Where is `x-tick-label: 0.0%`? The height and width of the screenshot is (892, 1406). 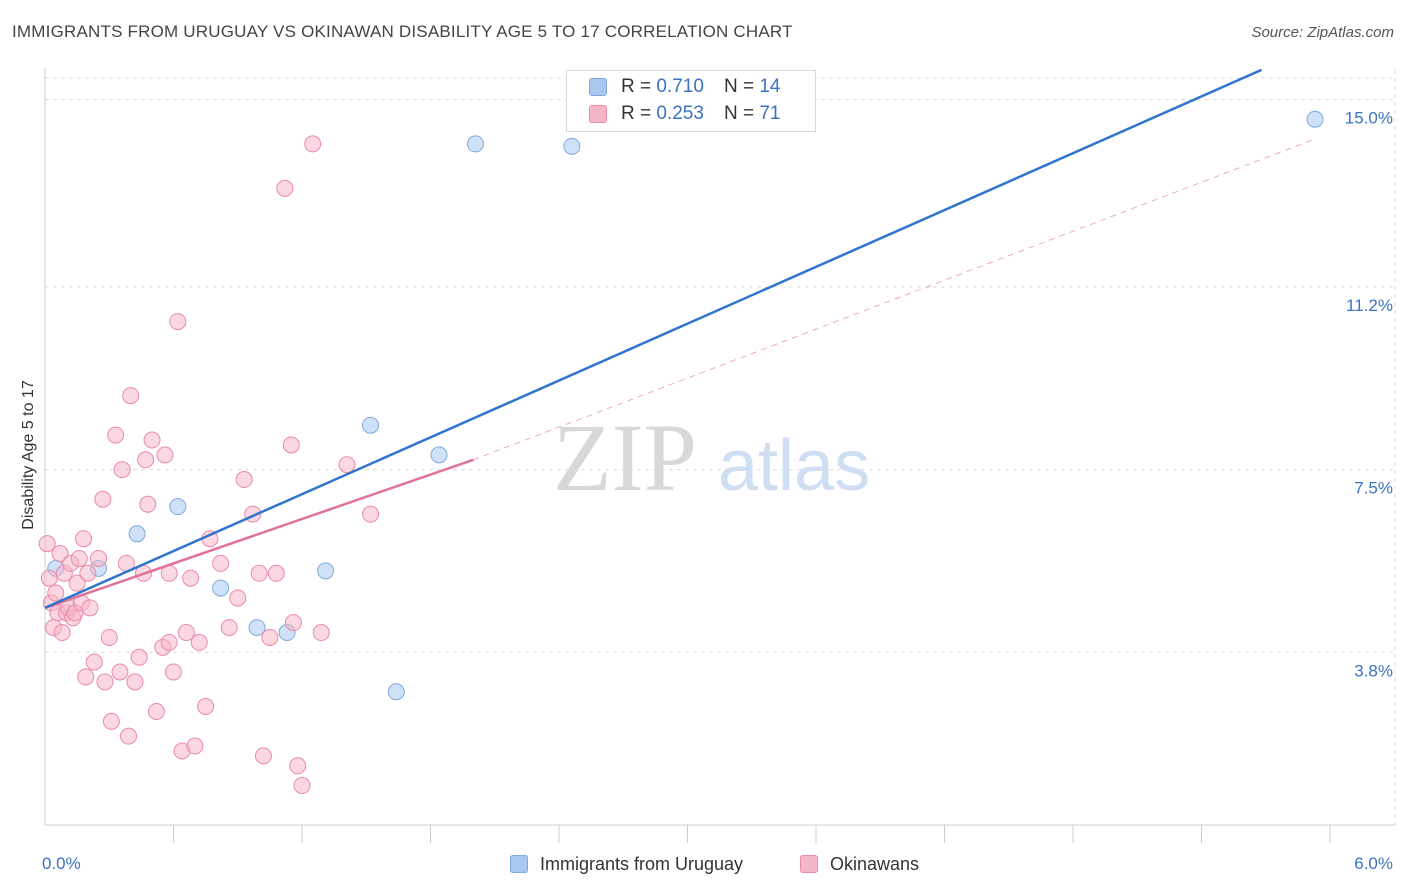 x-tick-label: 0.0% is located at coordinates (61, 863).